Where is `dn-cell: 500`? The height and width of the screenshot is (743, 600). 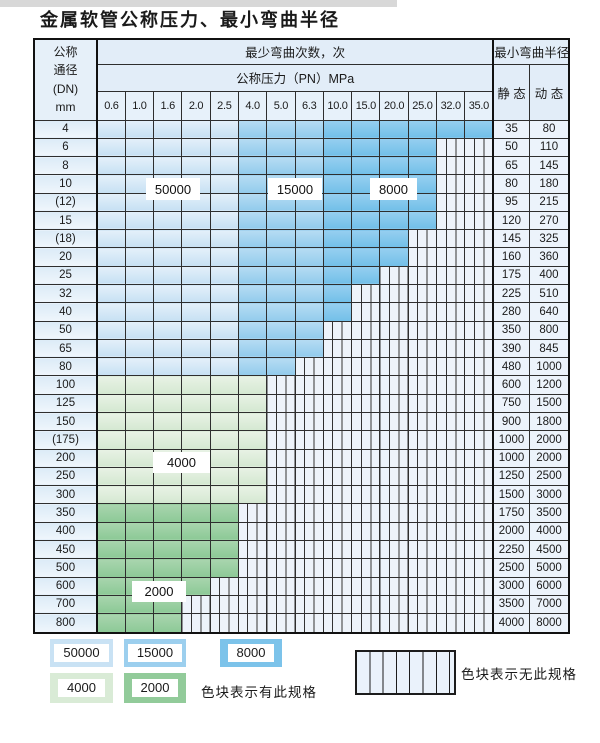
dn-cell: 500 is located at coordinates (65, 568).